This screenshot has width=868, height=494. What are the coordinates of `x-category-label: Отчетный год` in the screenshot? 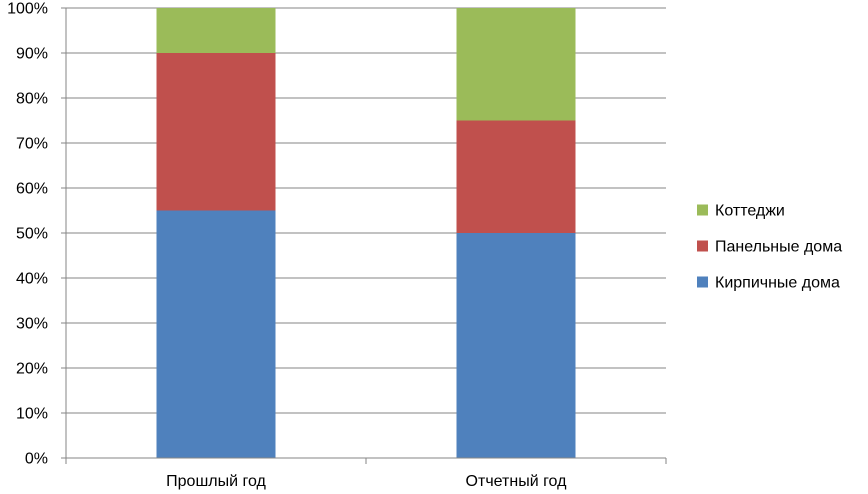 It's located at (517, 481).